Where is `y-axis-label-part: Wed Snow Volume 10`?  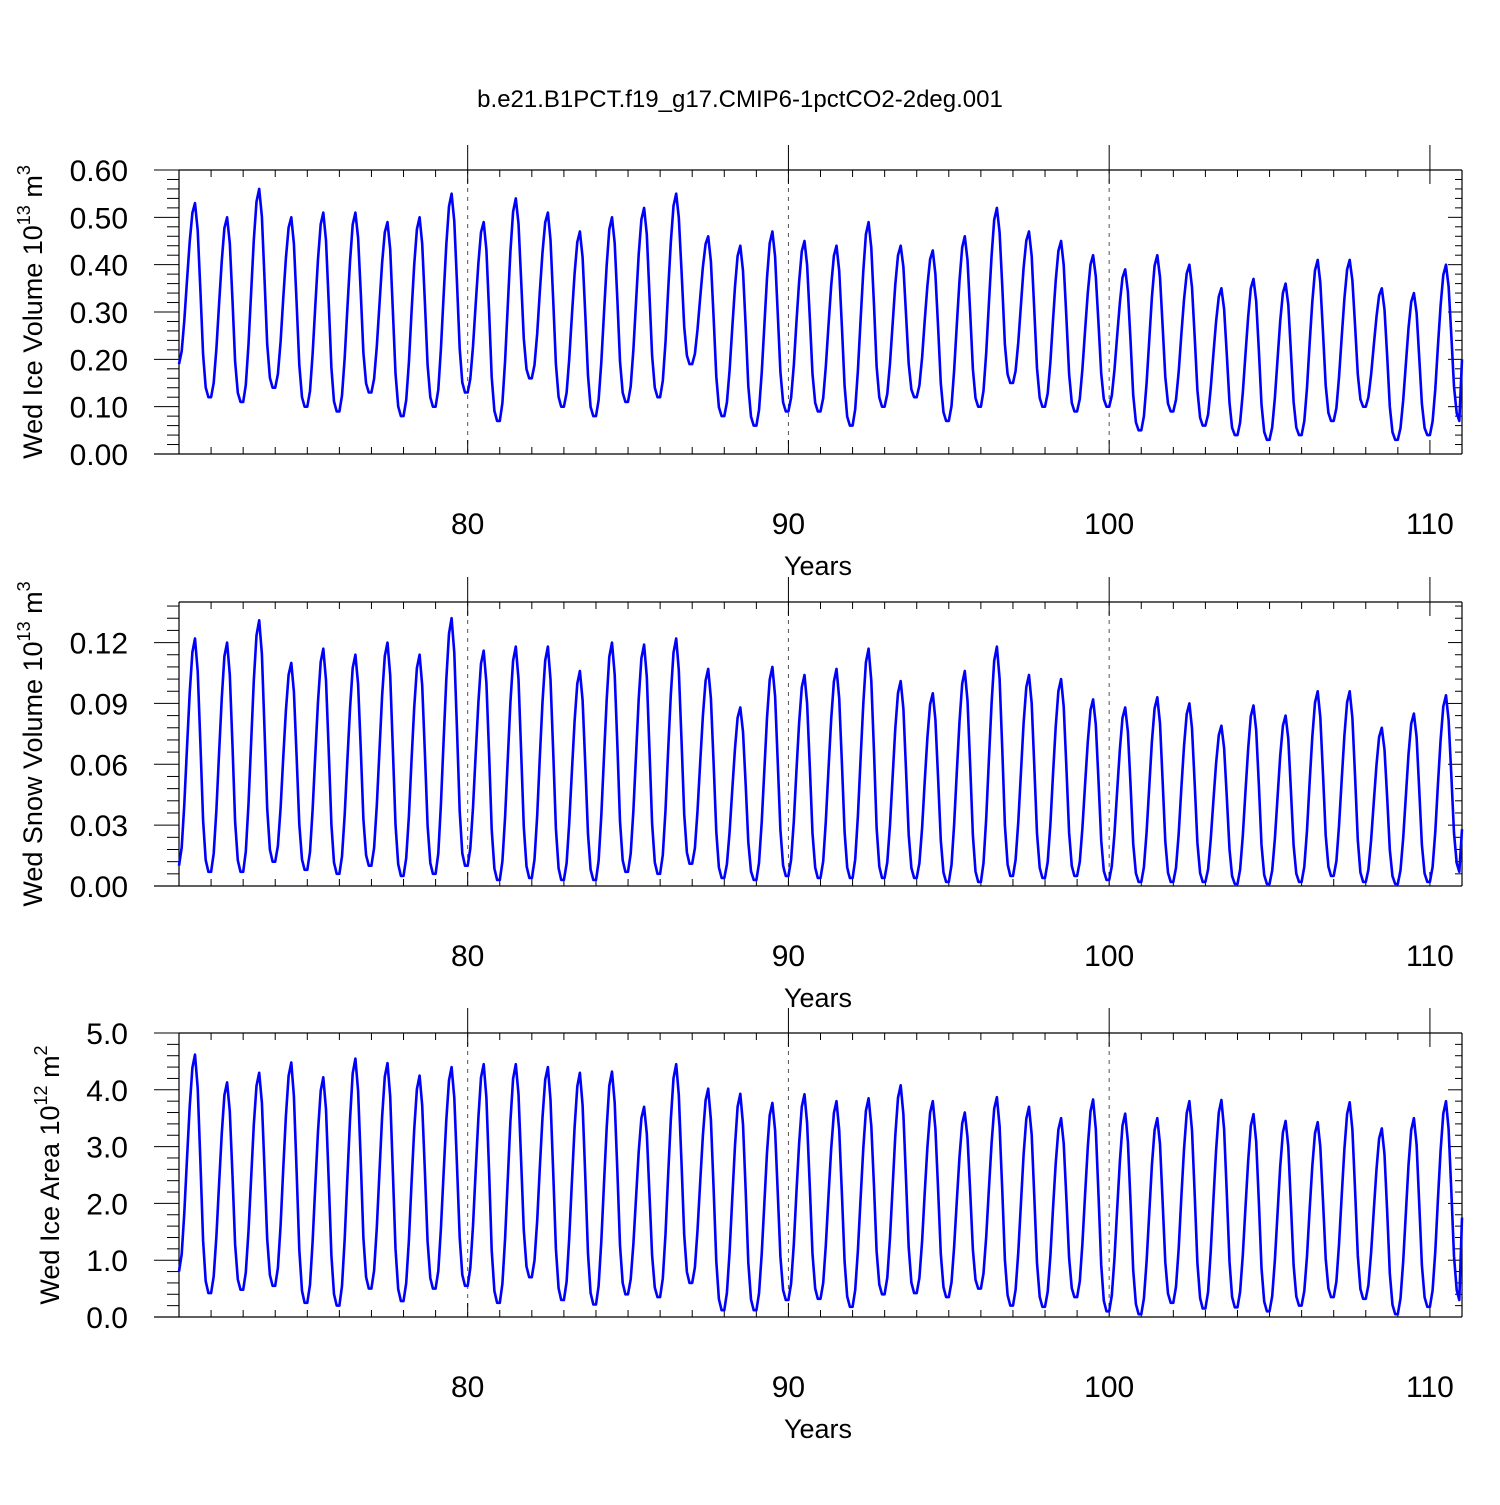
y-axis-label-part: Wed Snow Volume 10 is located at coordinates (33, 773).